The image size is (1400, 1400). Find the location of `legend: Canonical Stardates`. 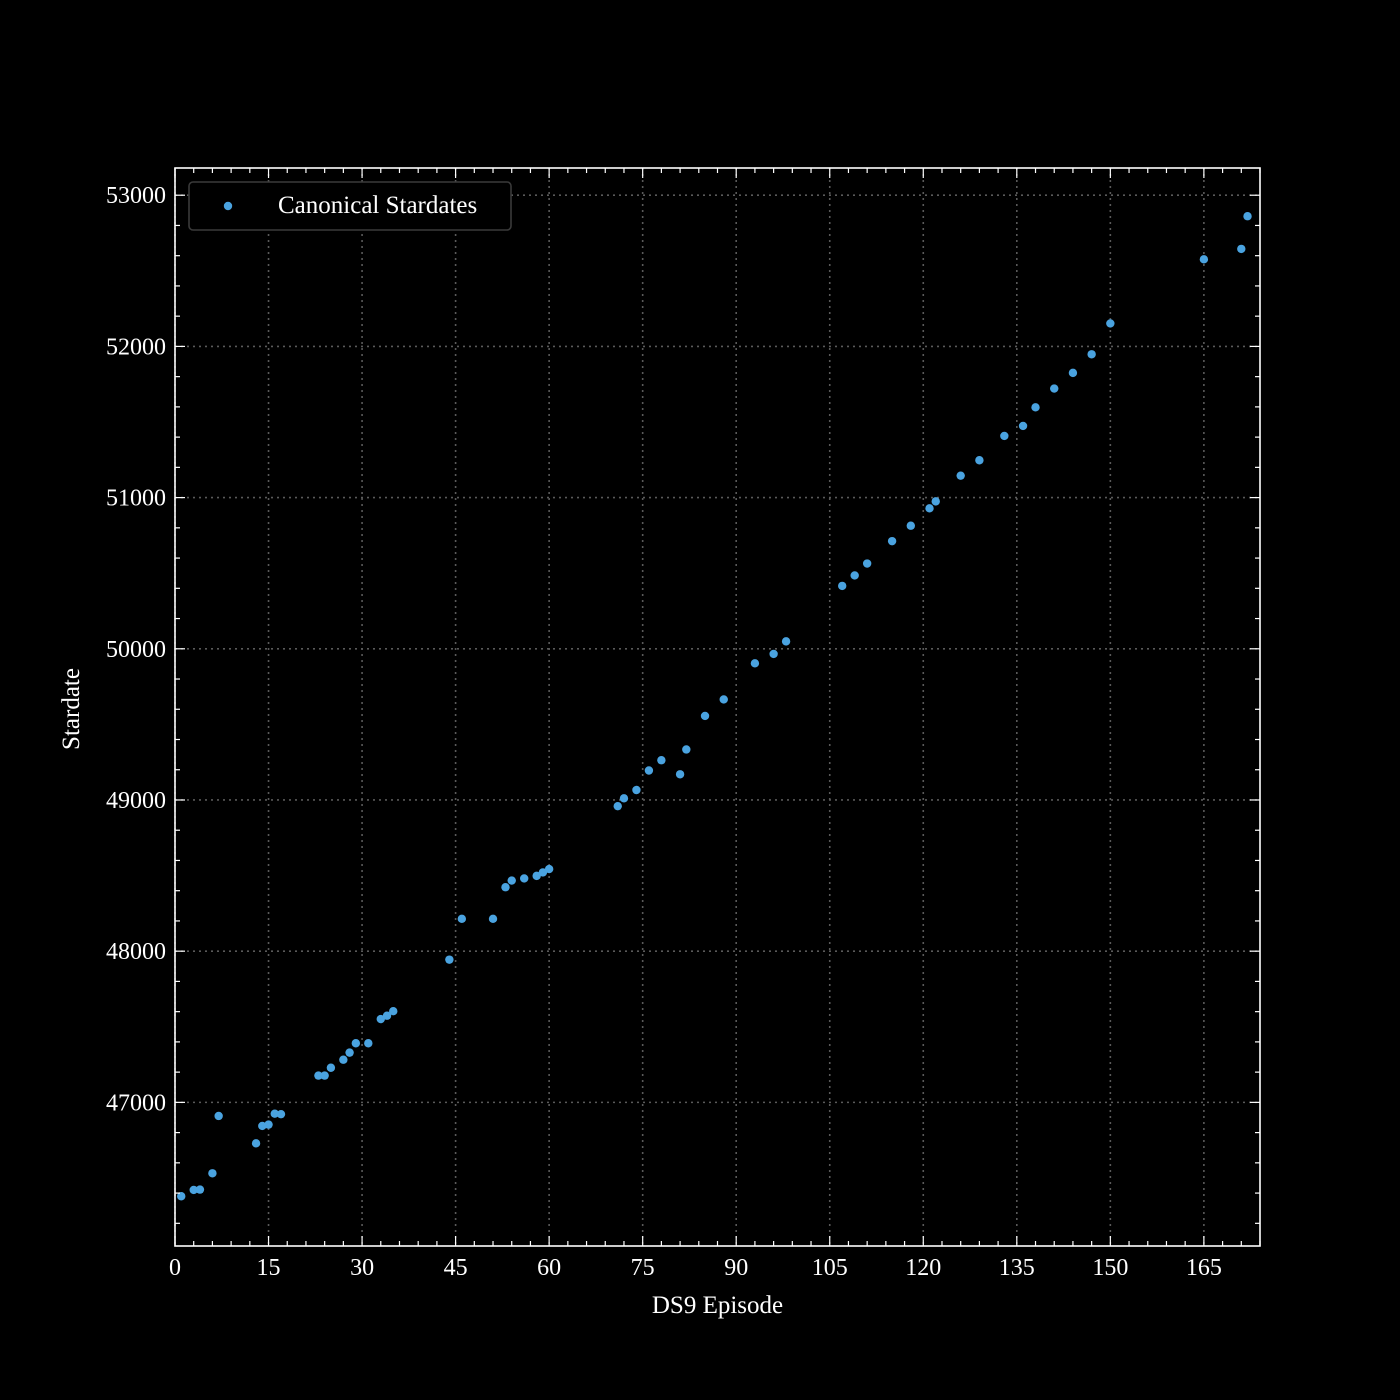

legend: Canonical Stardates is located at coordinates (350, 206).